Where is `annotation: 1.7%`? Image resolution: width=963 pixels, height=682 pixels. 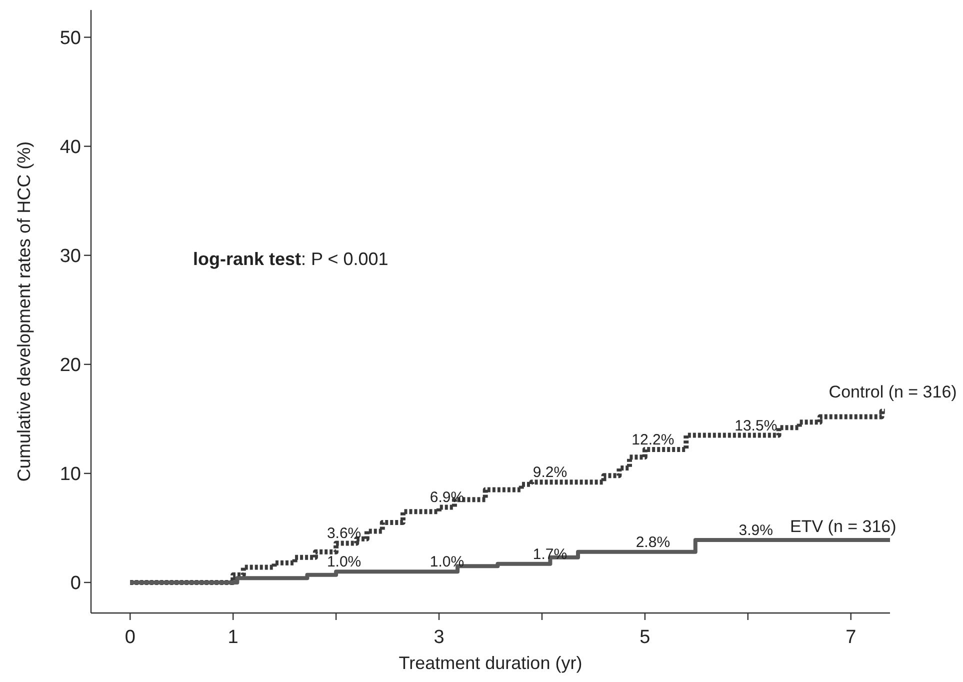
annotation: 1.7% is located at coordinates (550, 554).